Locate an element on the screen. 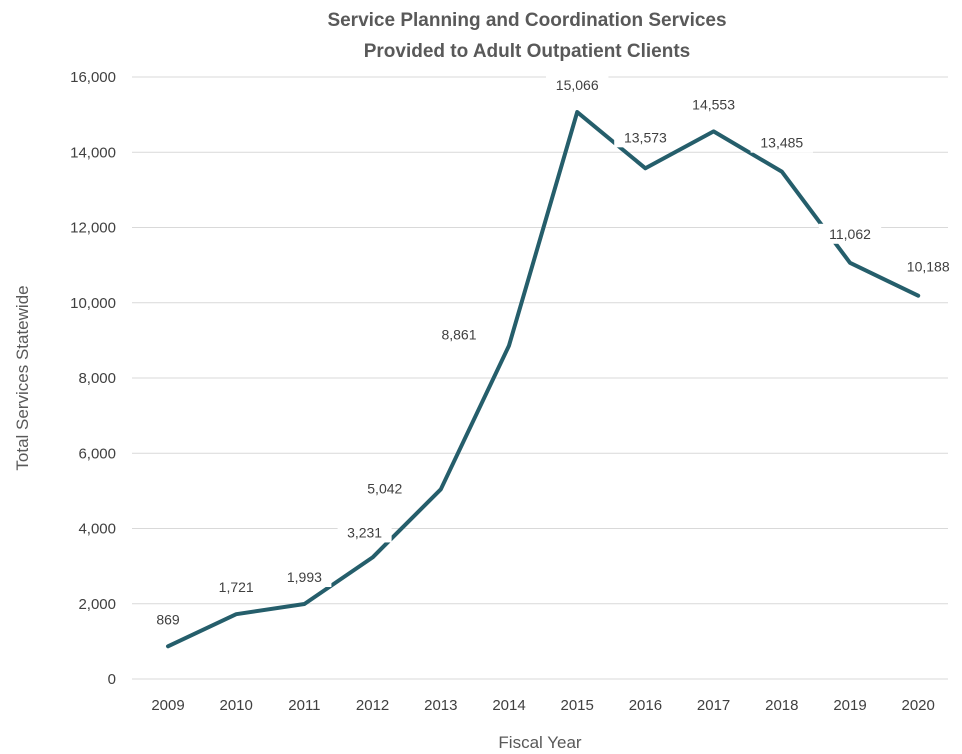  x-tick-label: 2010 is located at coordinates (236, 705).